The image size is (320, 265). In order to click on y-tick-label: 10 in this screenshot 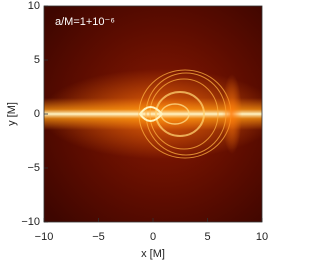, I will do `click(34, 6)`.